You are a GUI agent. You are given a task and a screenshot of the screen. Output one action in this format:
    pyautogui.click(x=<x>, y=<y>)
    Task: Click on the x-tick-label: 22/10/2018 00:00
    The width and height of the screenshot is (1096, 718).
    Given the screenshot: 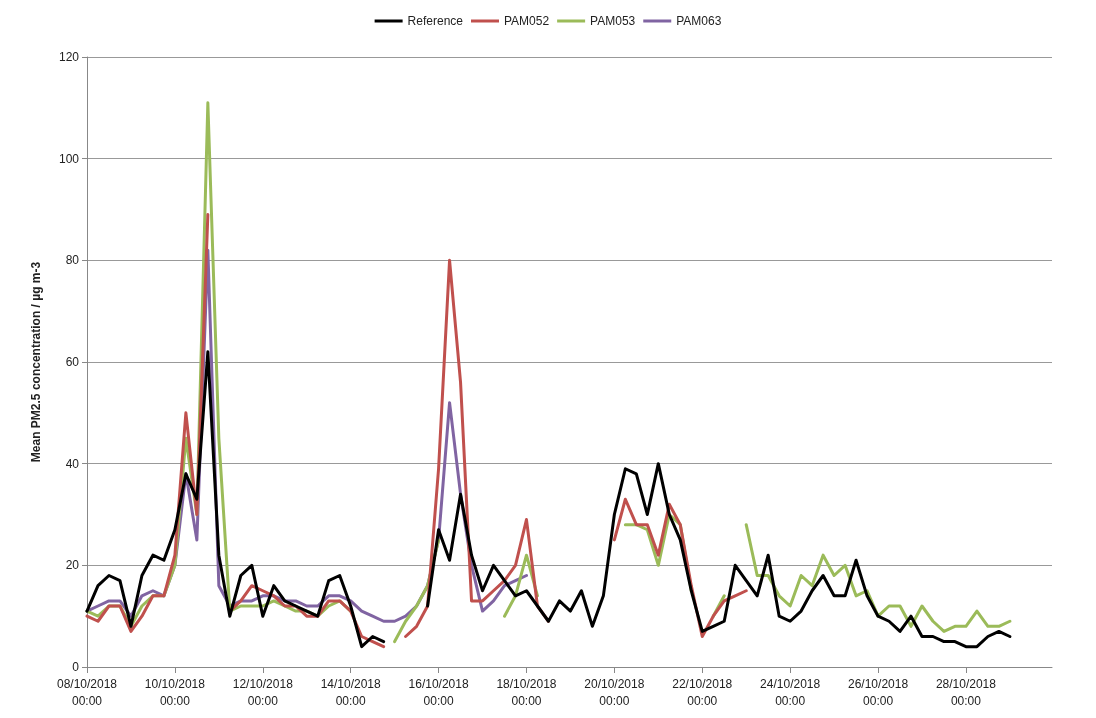 What is the action you would take?
    pyautogui.click(x=702, y=692)
    